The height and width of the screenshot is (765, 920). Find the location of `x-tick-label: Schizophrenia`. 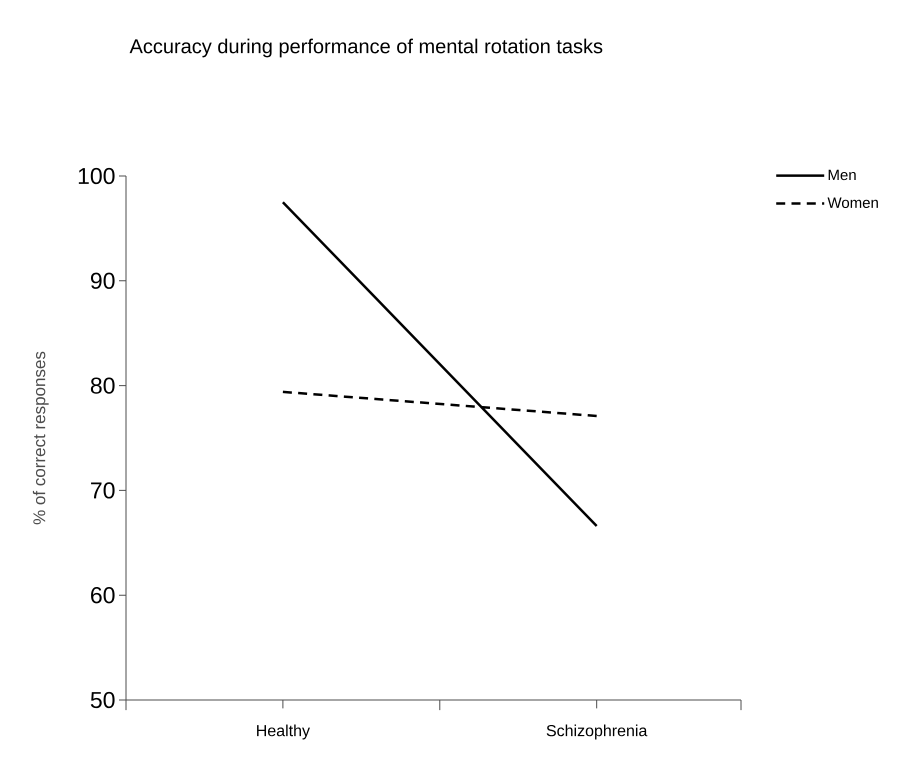

x-tick-label: Schizophrenia is located at coordinates (597, 732).